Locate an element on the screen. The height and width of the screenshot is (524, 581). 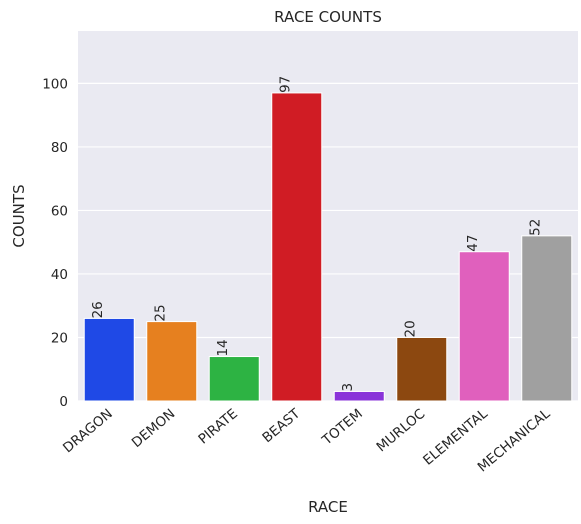
data-label: 47 is located at coordinates (473, 243).